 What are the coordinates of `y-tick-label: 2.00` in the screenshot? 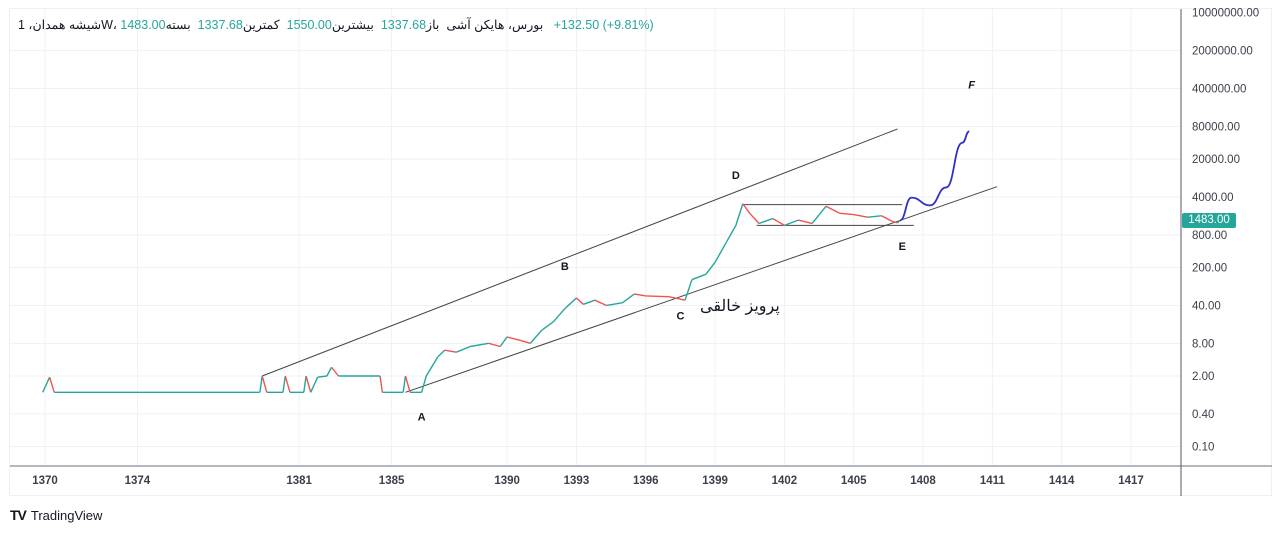 It's located at (1203, 377).